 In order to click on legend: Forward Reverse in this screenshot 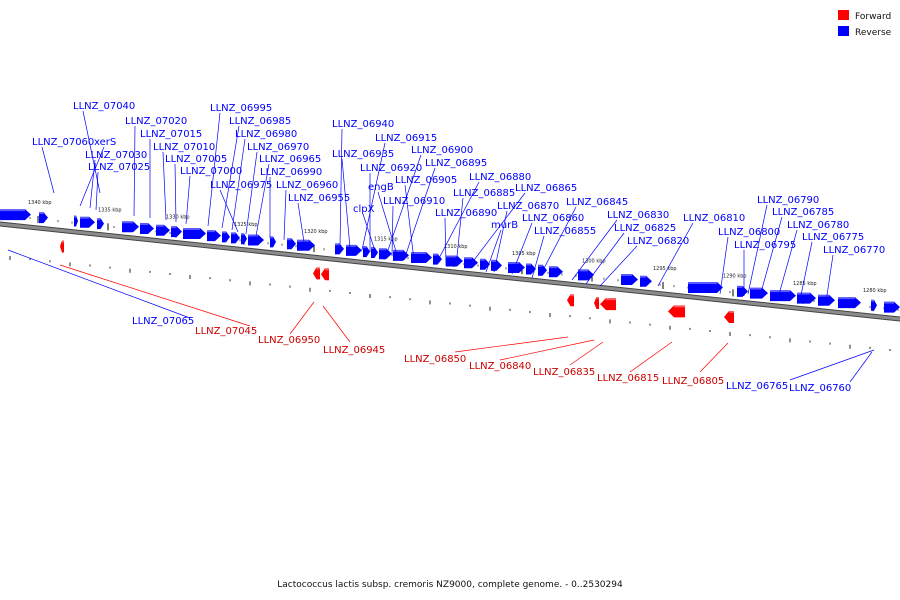, I will do `click(865, 24)`.